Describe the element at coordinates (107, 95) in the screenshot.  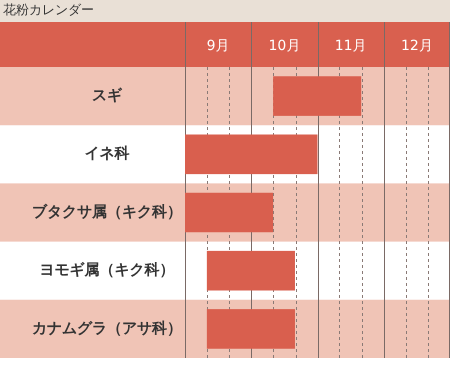
I see `y-tick-label: スギ` at that location.